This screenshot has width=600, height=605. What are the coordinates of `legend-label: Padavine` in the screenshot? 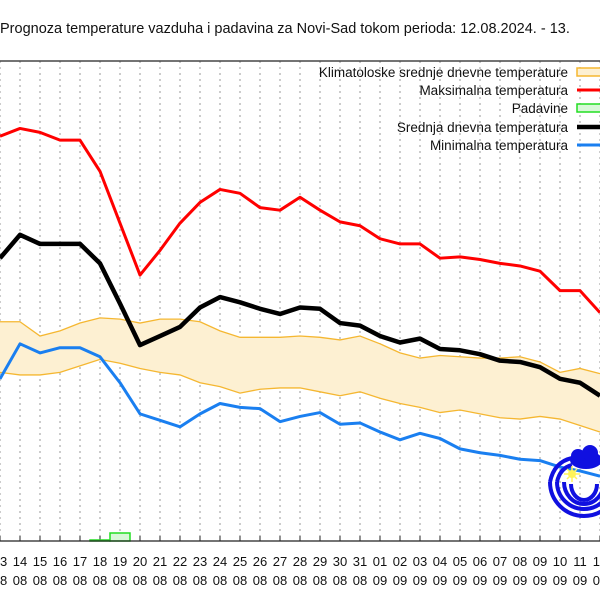 It's located at (540, 108).